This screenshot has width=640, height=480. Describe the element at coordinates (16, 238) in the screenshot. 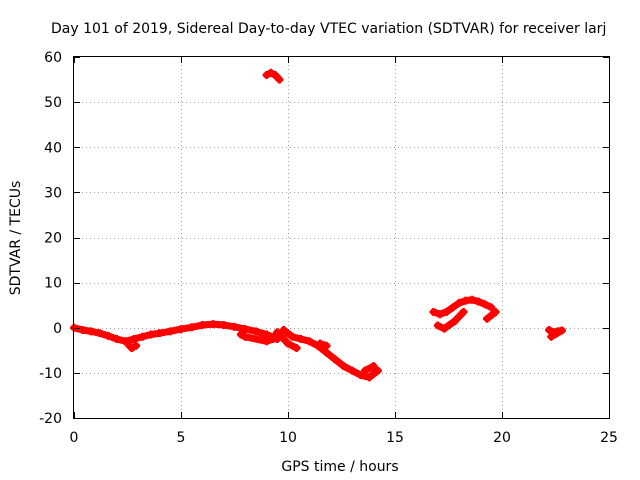

I see `y-axis-label: SDTVAR / TECUs` at that location.